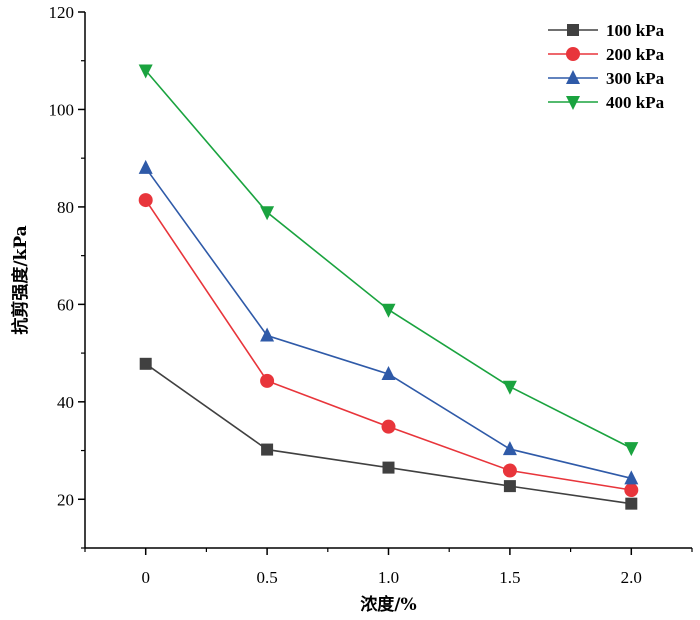  Describe the element at coordinates (20, 279) in the screenshot. I see `y-axis-title: 抗剪强度/kPa` at that location.